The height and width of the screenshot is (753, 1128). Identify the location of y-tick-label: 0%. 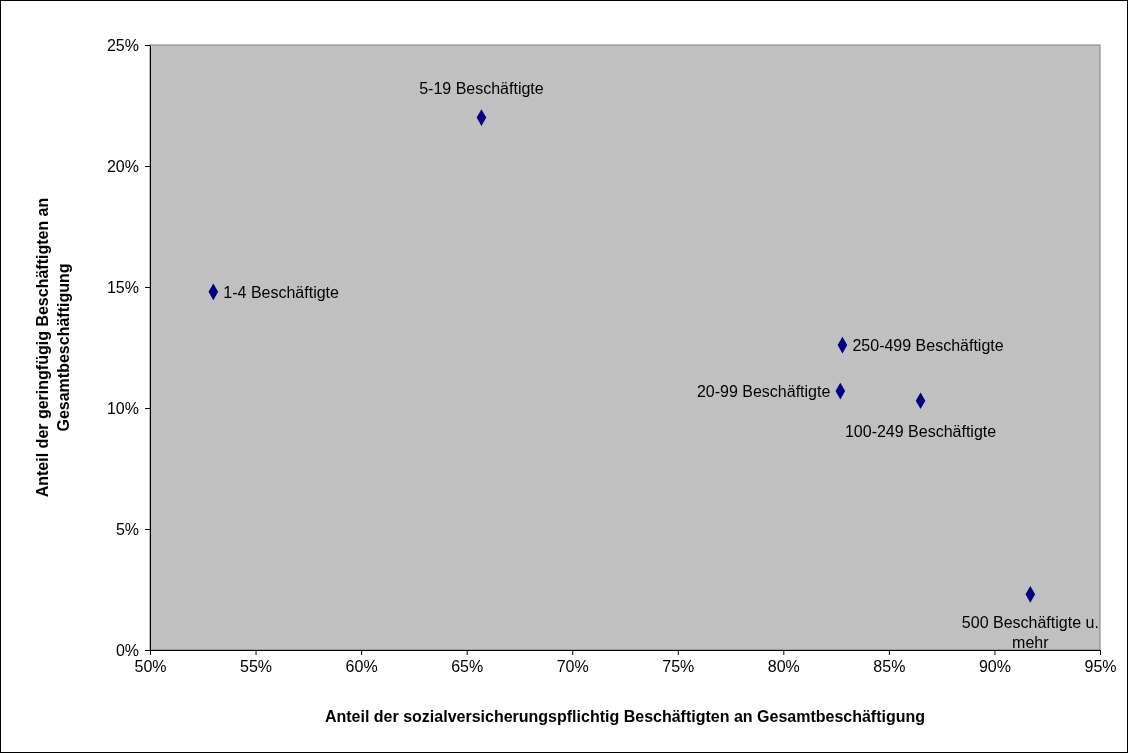
(127, 650).